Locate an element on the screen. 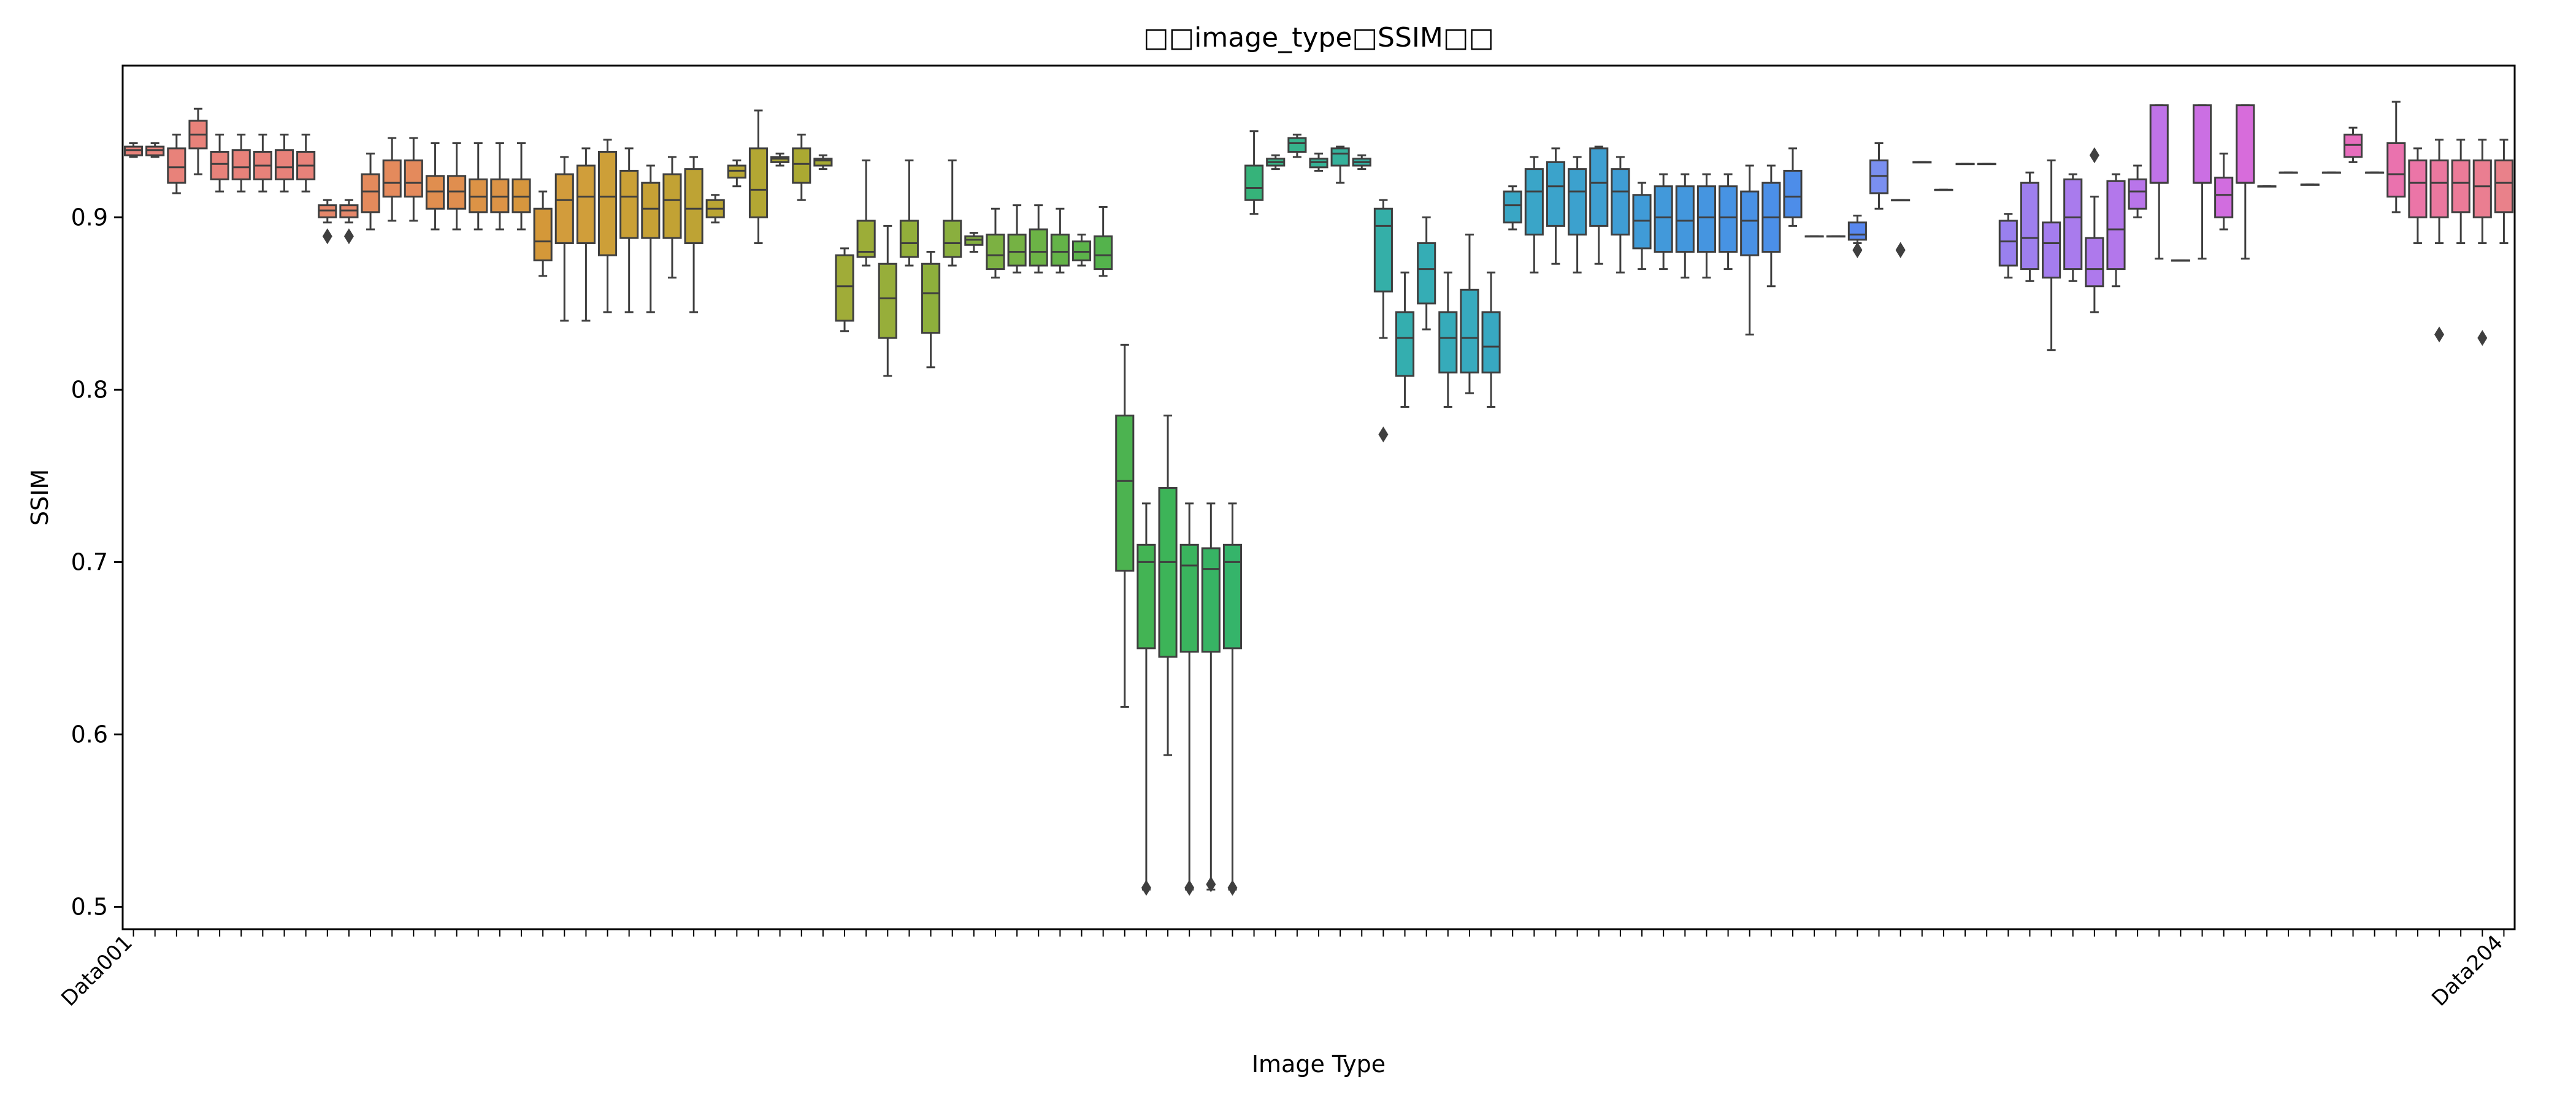 This screenshot has width=2576, height=1104. y-axis-label: SSIM is located at coordinates (39, 497).